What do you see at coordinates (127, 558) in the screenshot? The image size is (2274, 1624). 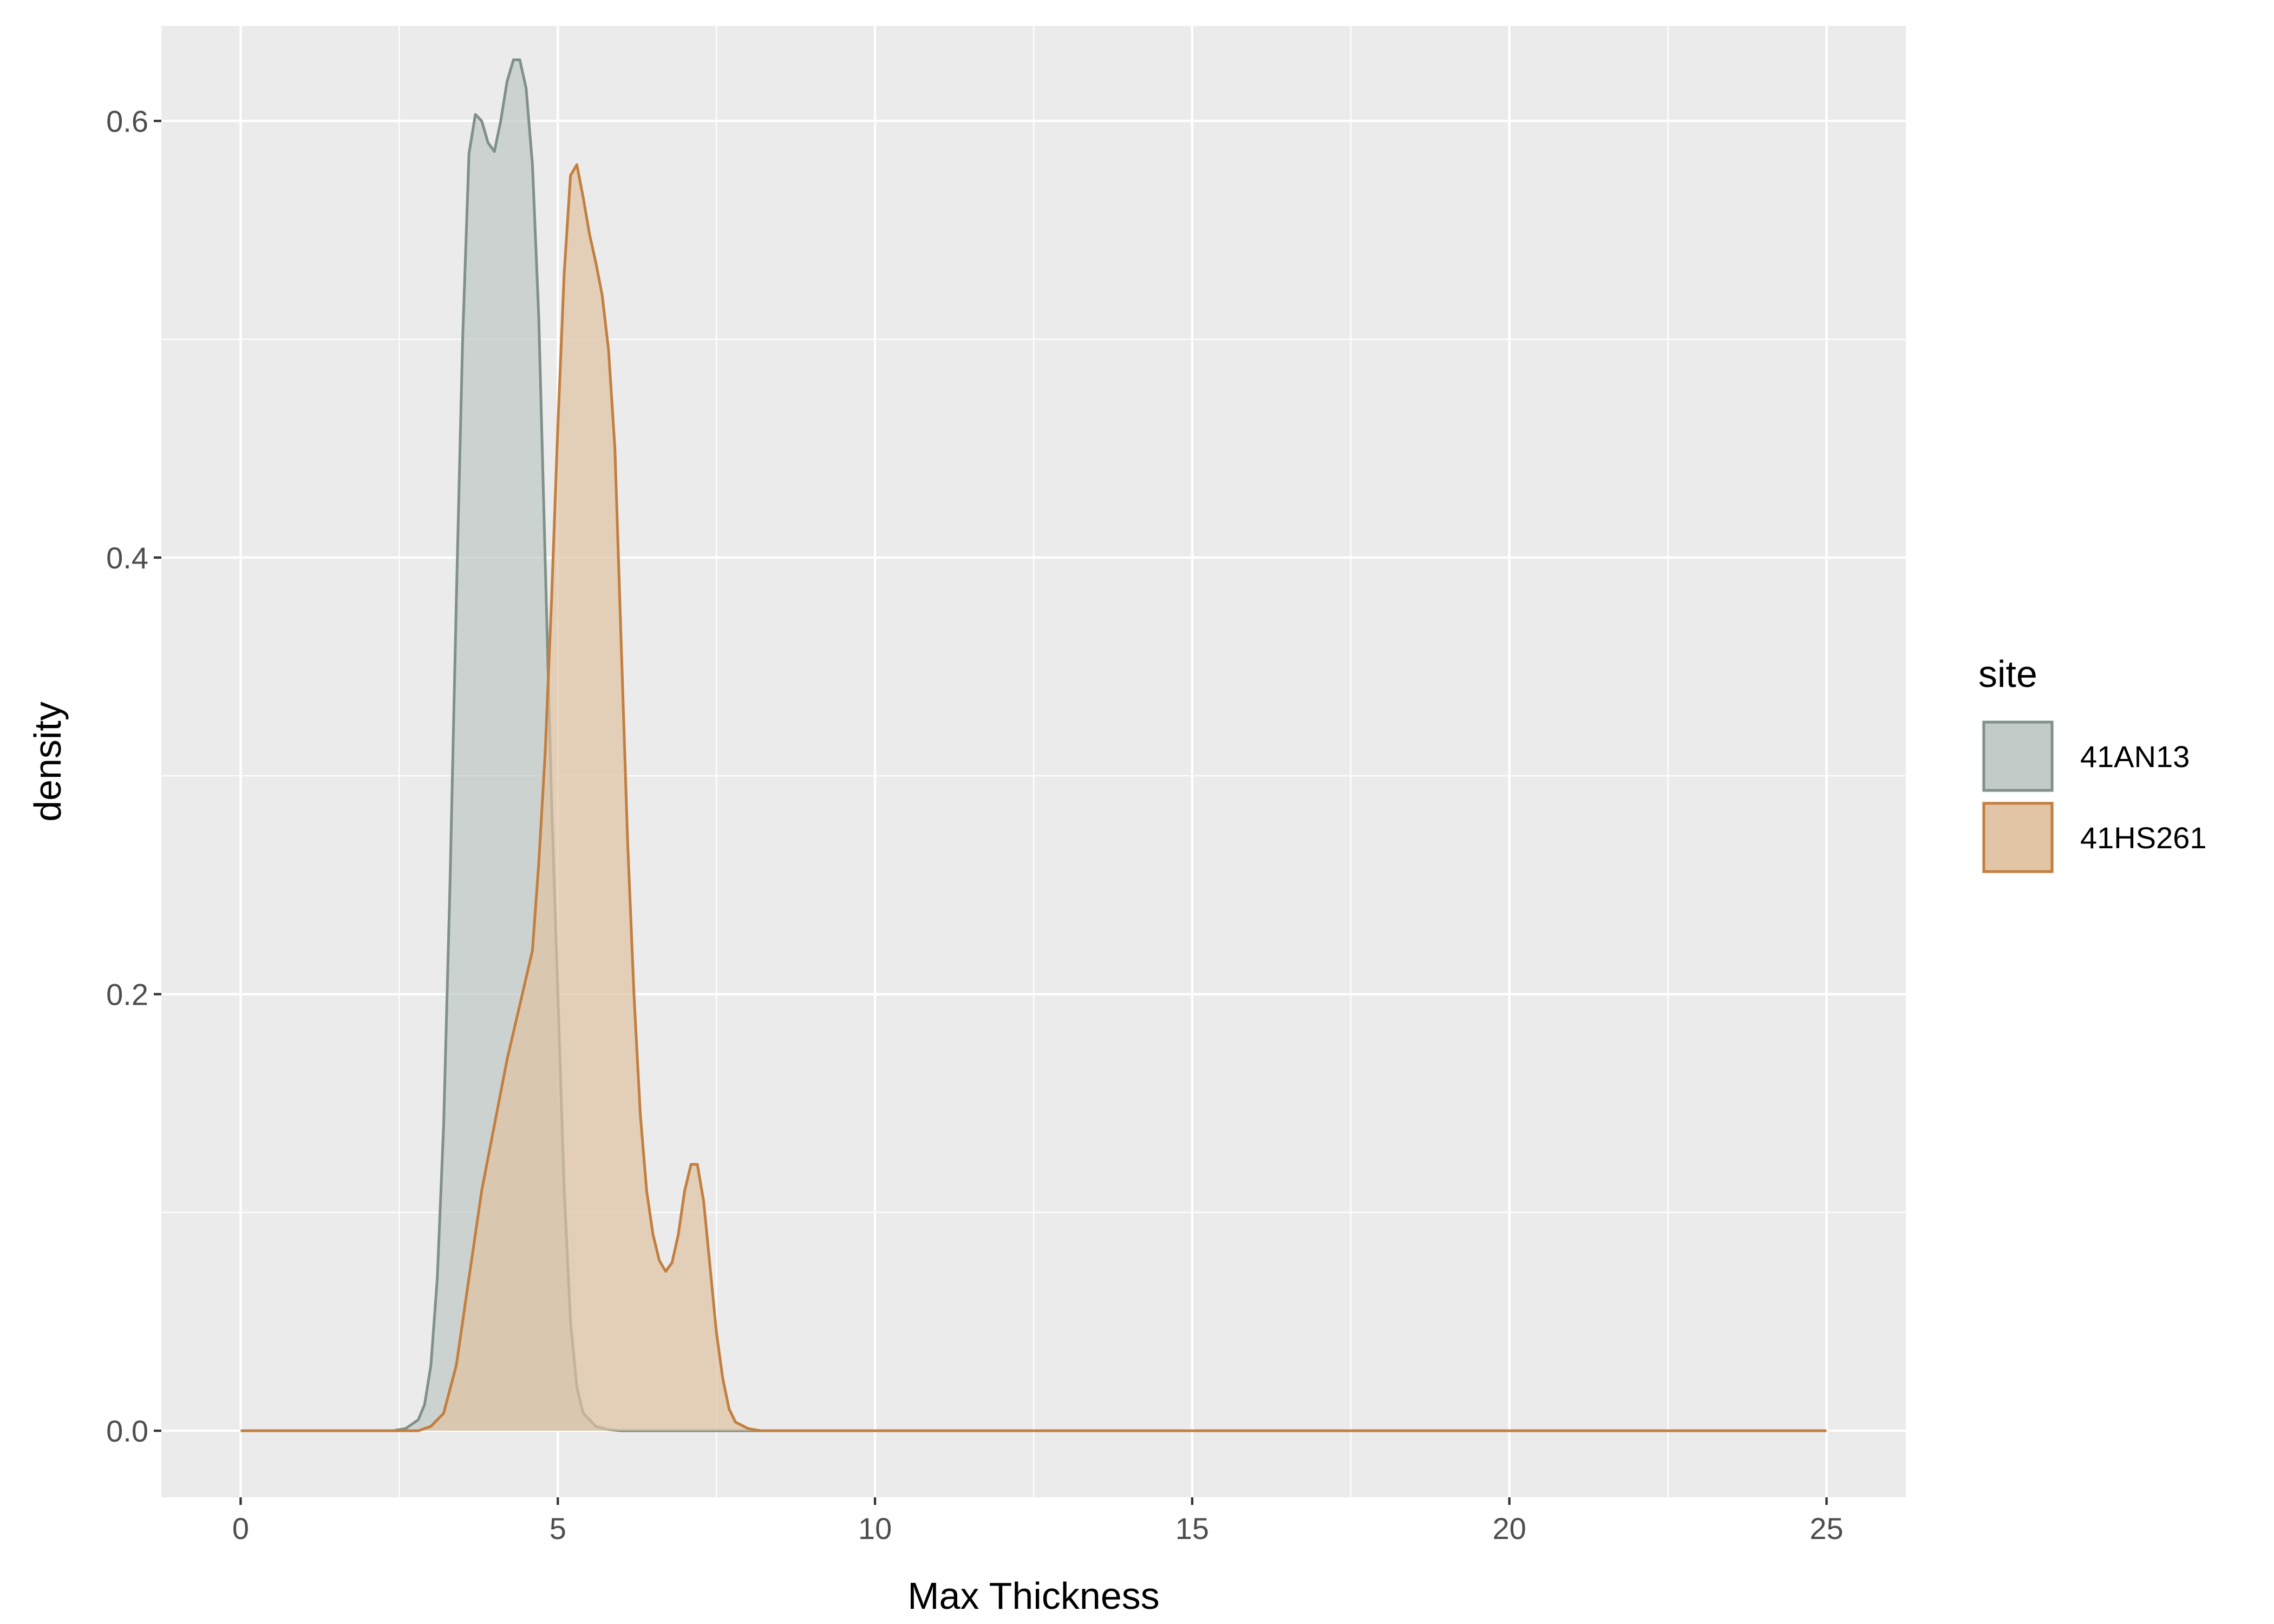 I see `y-tick-label: 0.4` at bounding box center [127, 558].